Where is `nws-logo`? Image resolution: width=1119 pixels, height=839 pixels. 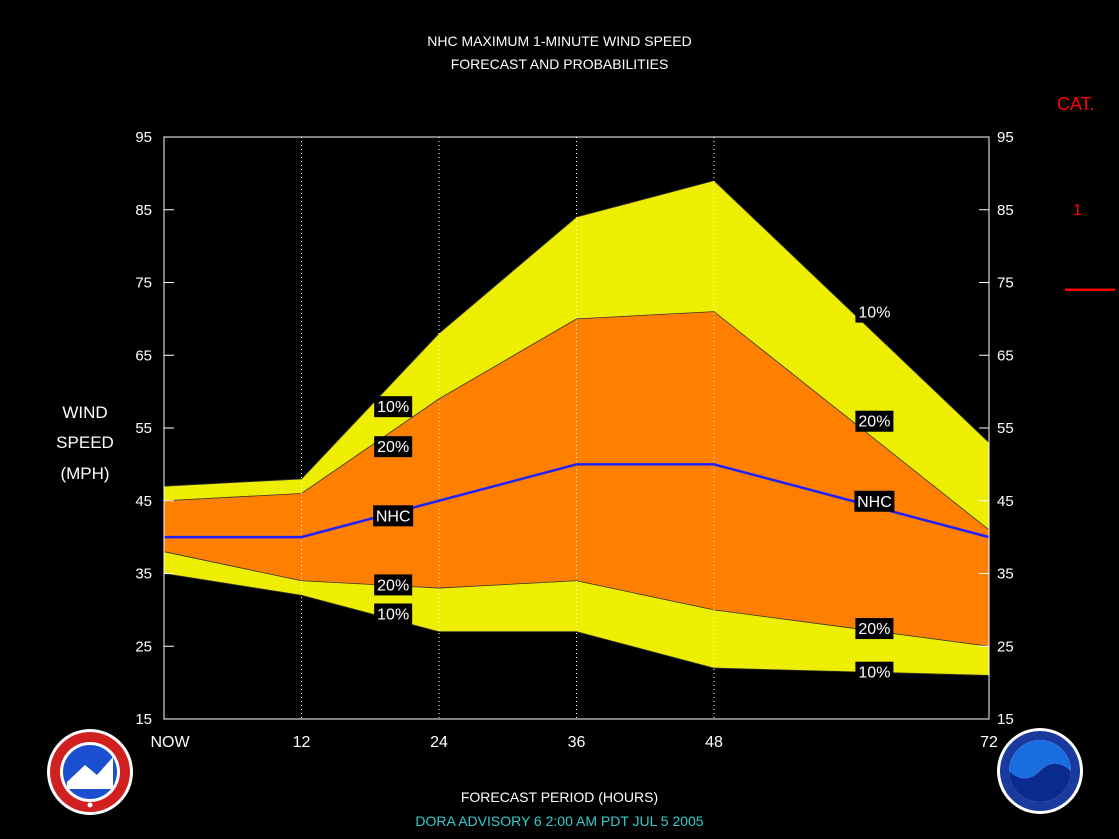
nws-logo is located at coordinates (90, 772).